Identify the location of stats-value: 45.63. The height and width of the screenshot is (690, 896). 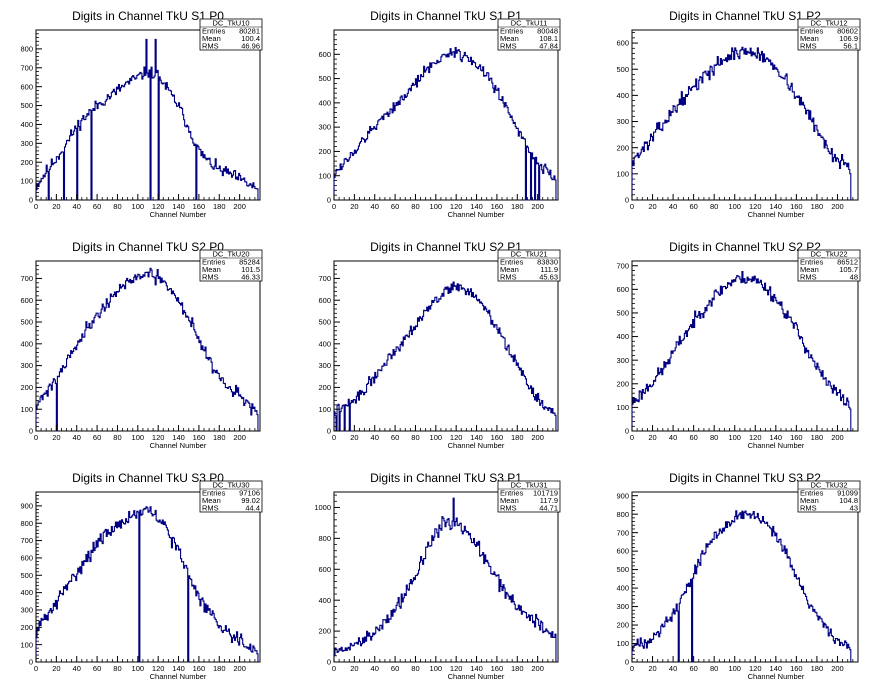
(548, 277).